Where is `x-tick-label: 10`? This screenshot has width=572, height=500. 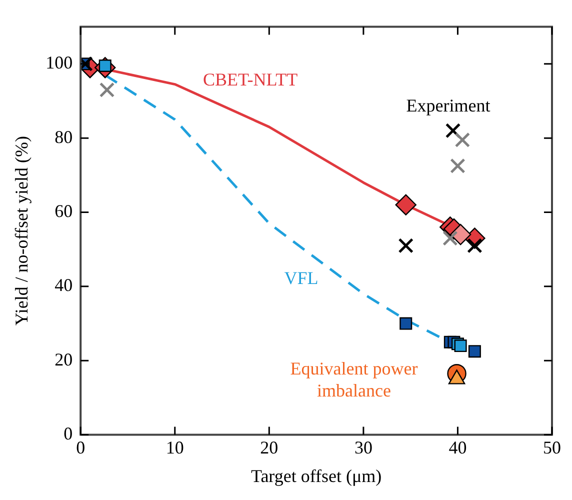
x-tick-label: 10 is located at coordinates (175, 447).